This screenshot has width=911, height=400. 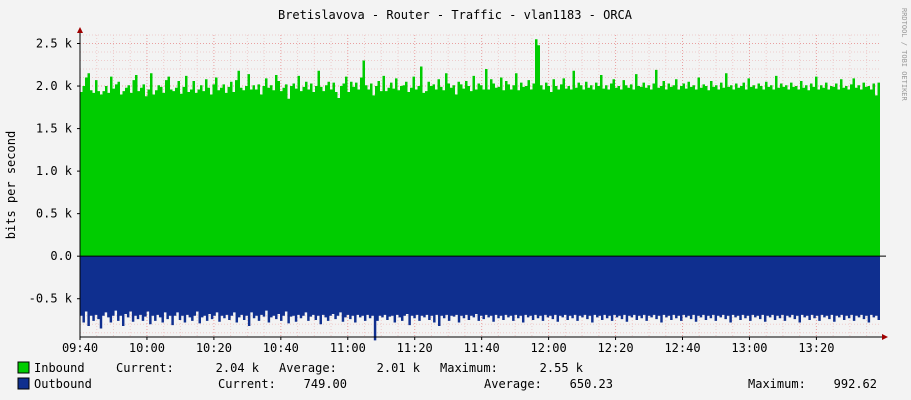 What do you see at coordinates (23, 367) in the screenshot?
I see `inbound-swatch` at bounding box center [23, 367].